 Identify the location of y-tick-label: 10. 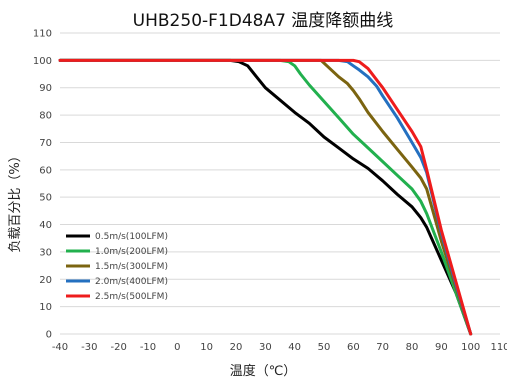
(45, 307).